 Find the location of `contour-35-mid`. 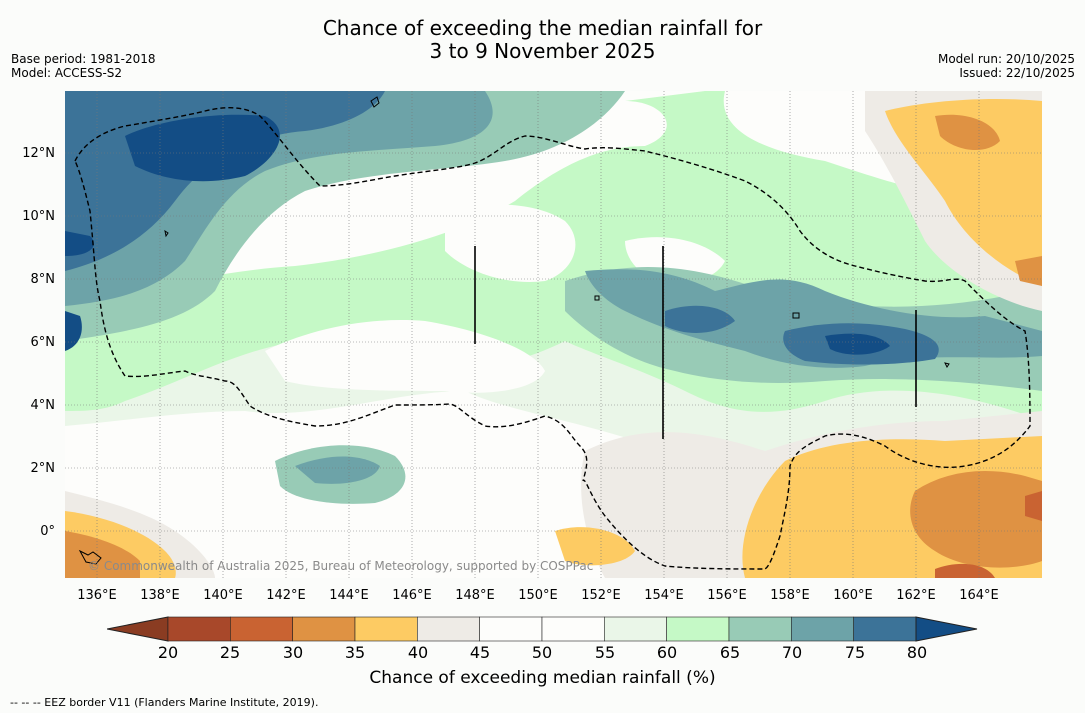

contour-35-mid is located at coordinates (595, 546).